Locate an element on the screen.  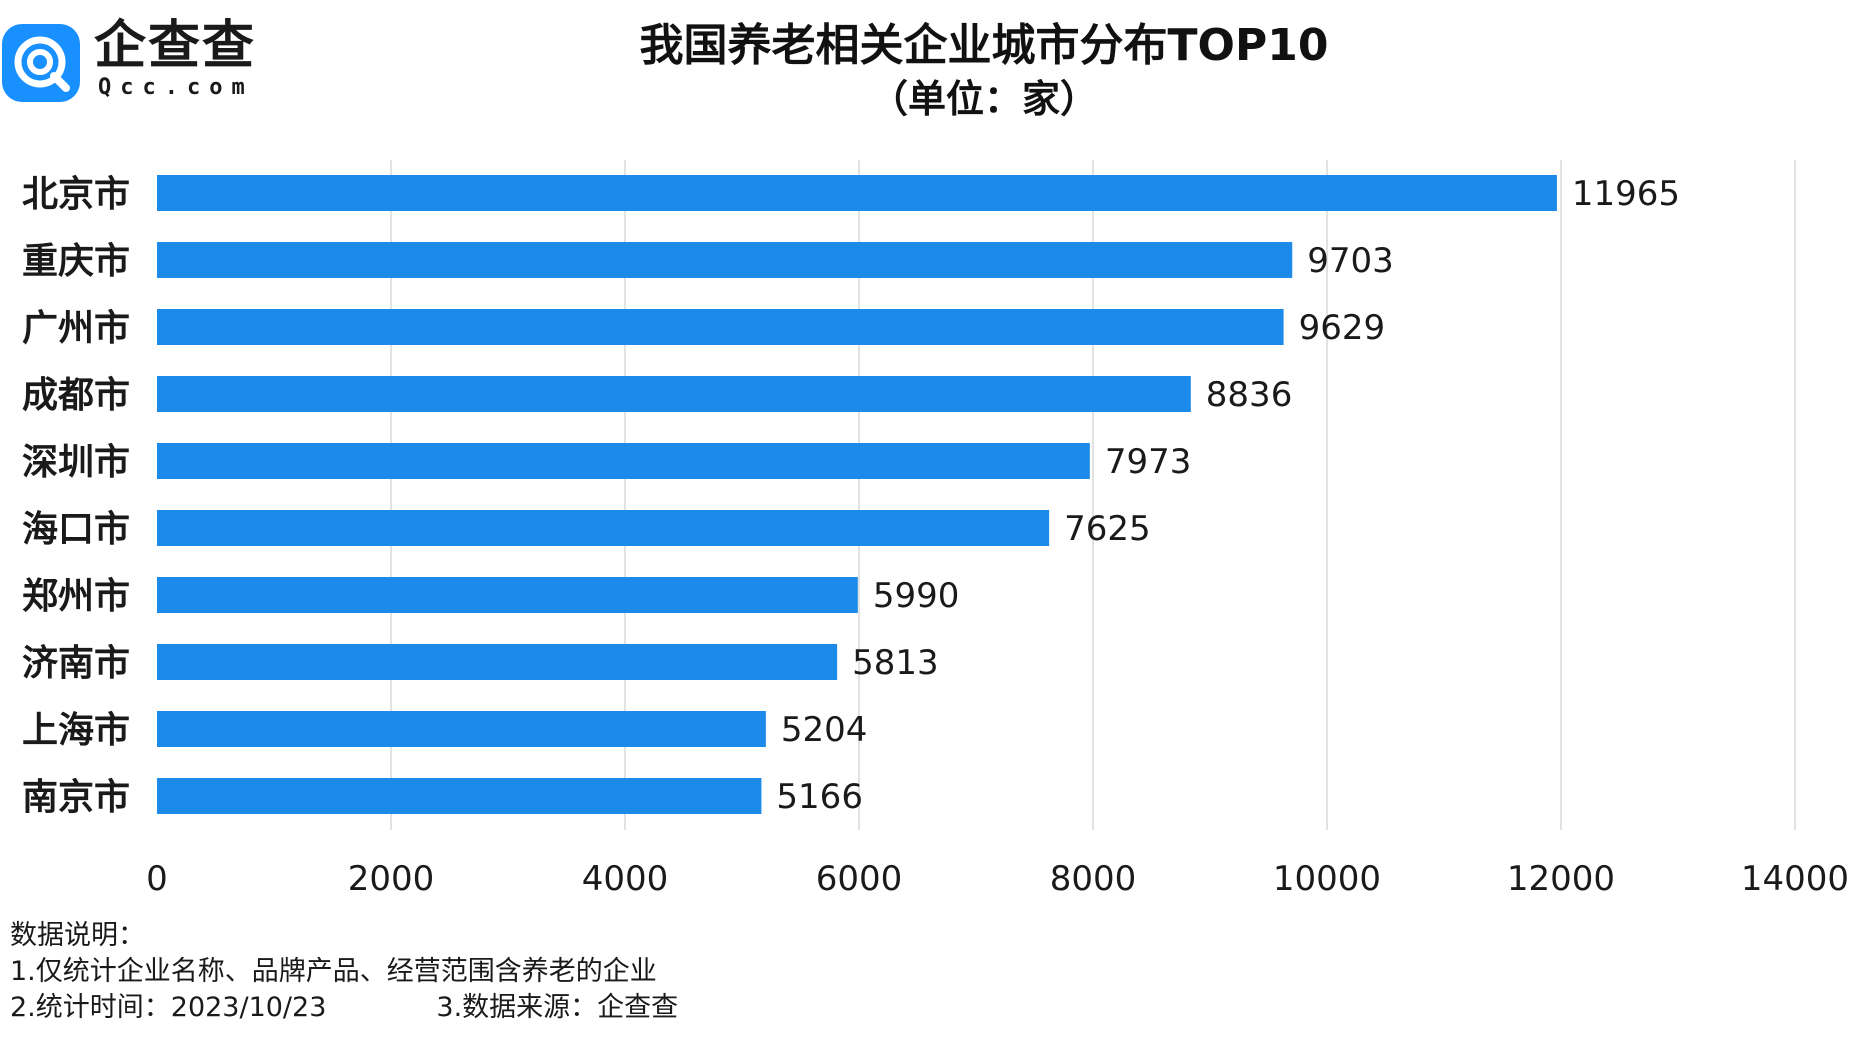
category-label-2: 重庆市 is located at coordinates (76, 261).